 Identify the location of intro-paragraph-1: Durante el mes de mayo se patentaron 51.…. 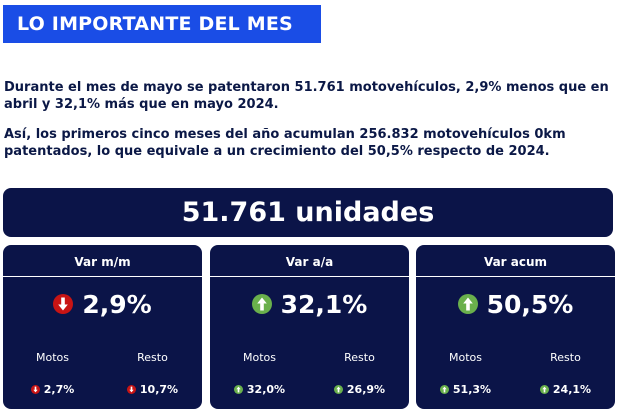
(306, 96).